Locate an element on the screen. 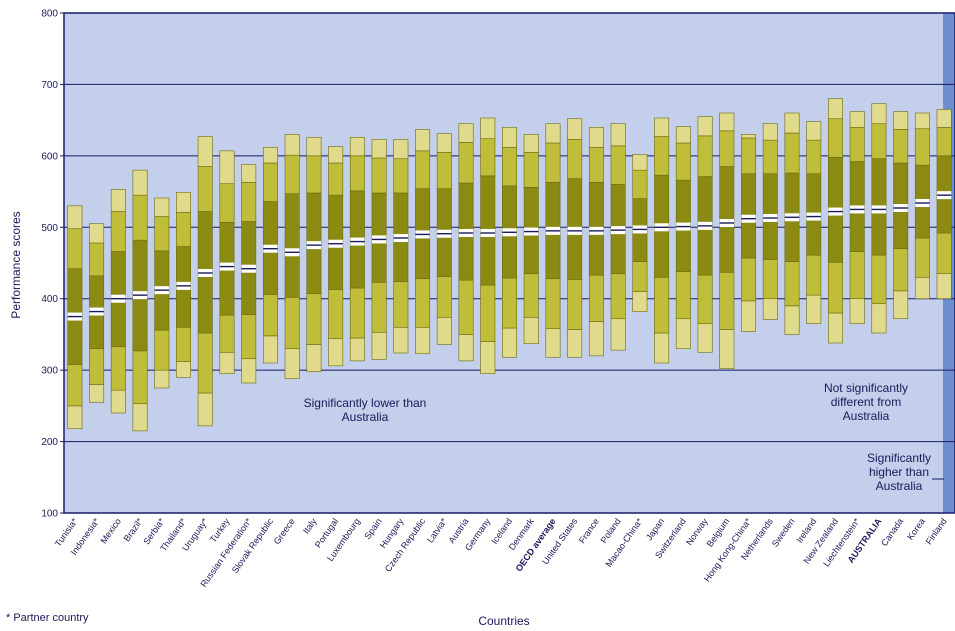  region-label-similar: Not significantly is located at coordinates (866, 388).